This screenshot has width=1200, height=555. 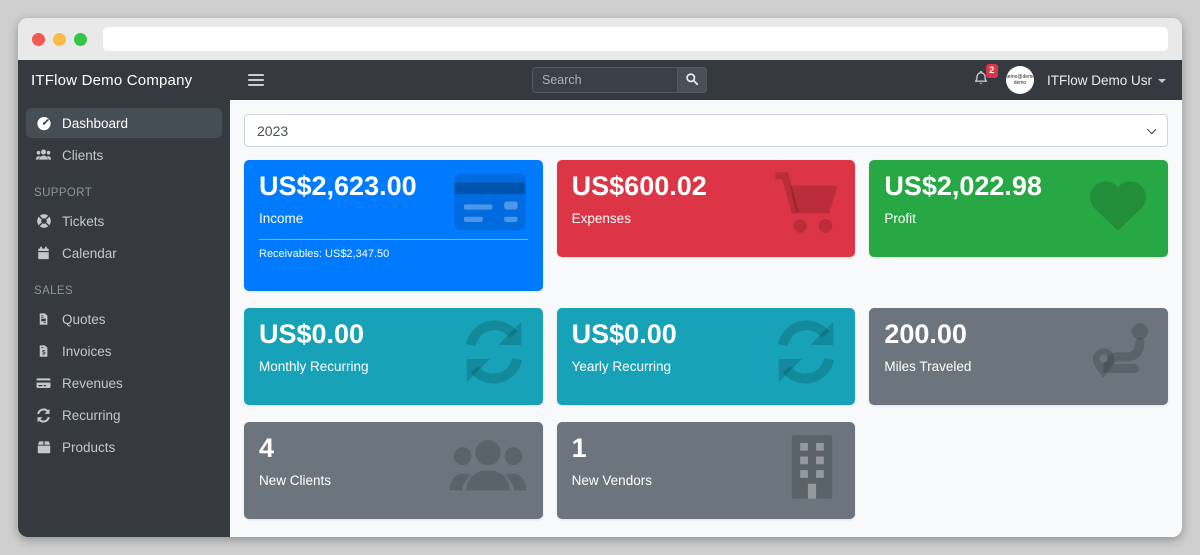 I want to click on shopping-cart-icon, so click(x=806, y=203).